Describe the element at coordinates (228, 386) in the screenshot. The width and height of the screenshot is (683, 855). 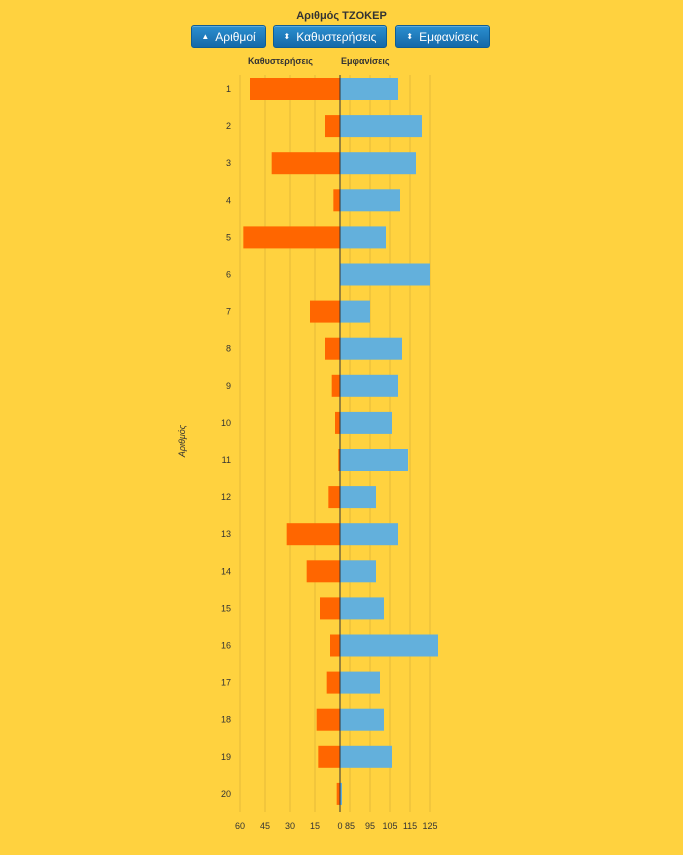
I see `category-label: 9` at that location.